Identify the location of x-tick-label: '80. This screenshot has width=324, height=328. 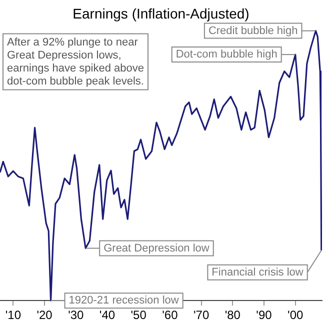
(232, 315).